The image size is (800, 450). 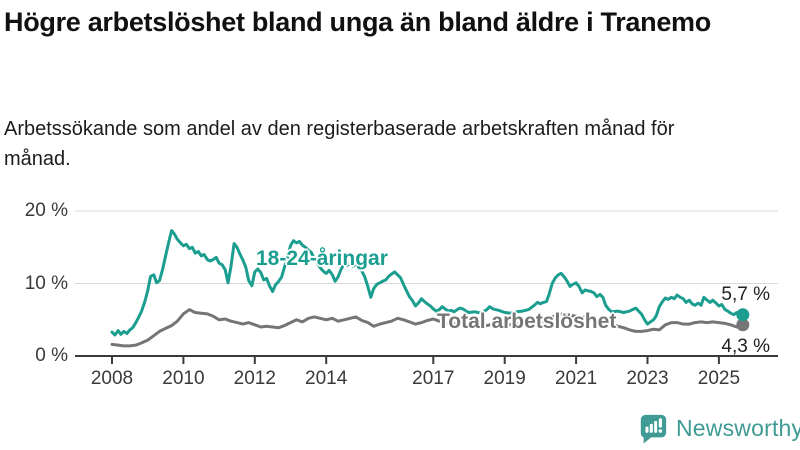 I want to click on x-axis-label: 2008, so click(x=112, y=378).